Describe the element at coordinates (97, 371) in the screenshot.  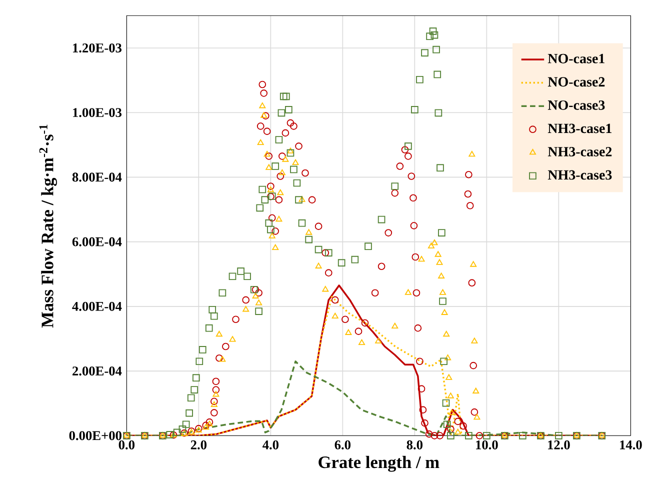
I see `y-tick-label: 2.00E-04` at that location.